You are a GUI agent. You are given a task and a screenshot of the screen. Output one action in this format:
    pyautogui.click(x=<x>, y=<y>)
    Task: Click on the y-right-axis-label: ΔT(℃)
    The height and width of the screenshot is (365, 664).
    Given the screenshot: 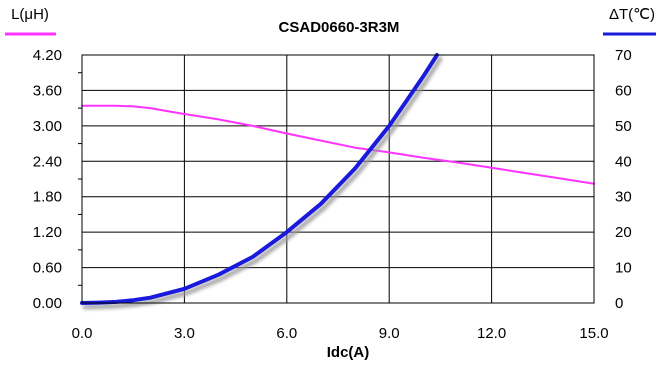 What is the action you would take?
    pyautogui.click(x=632, y=14)
    